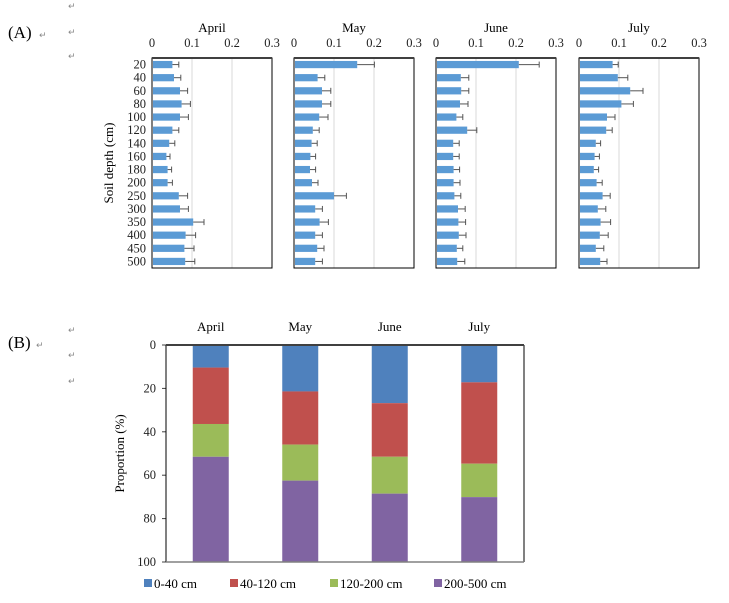 The width and height of the screenshot is (729, 603). What do you see at coordinates (119, 453) in the screenshot?
I see `y-axis-label: Proportion (%)` at bounding box center [119, 453].